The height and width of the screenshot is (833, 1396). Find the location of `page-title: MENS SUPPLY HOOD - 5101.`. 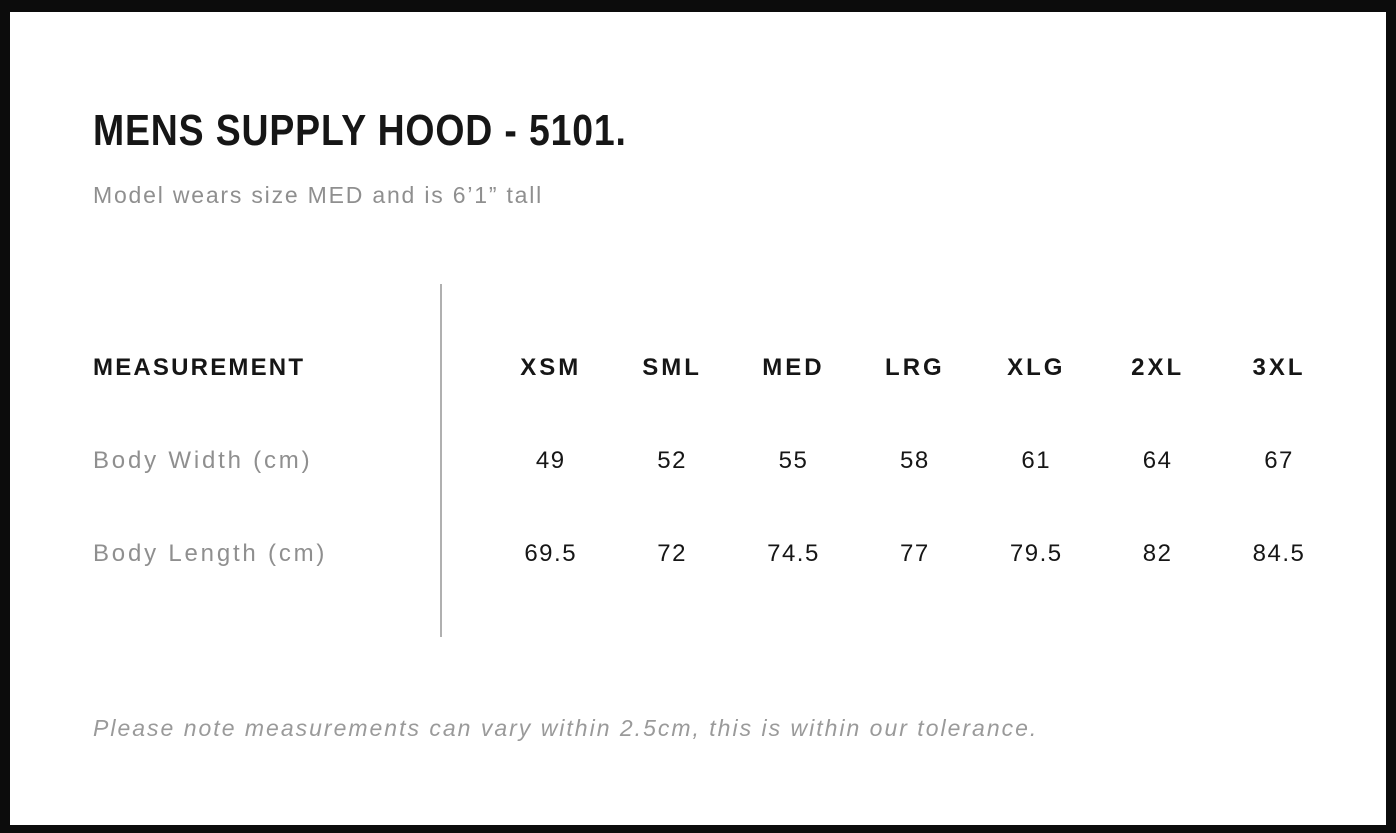

page-title: MENS SUPPLY HOOD - 5101. is located at coordinates (407, 131).